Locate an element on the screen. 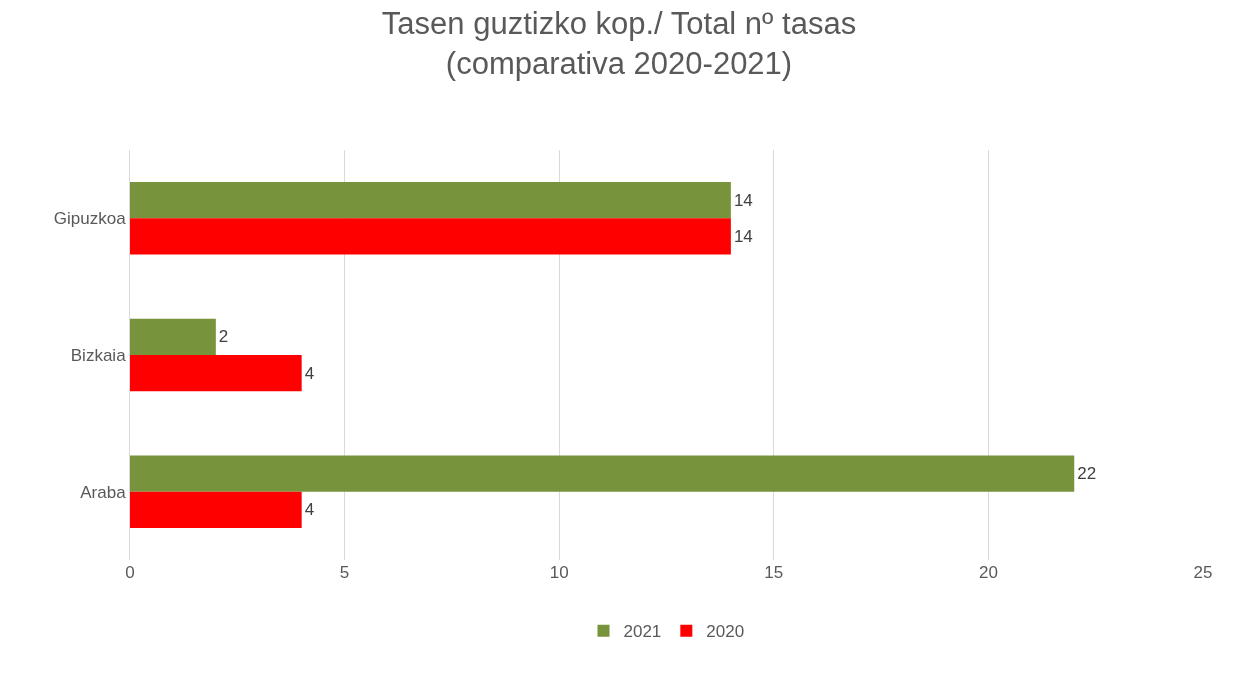  x-tick-label: 20 is located at coordinates (988, 572).